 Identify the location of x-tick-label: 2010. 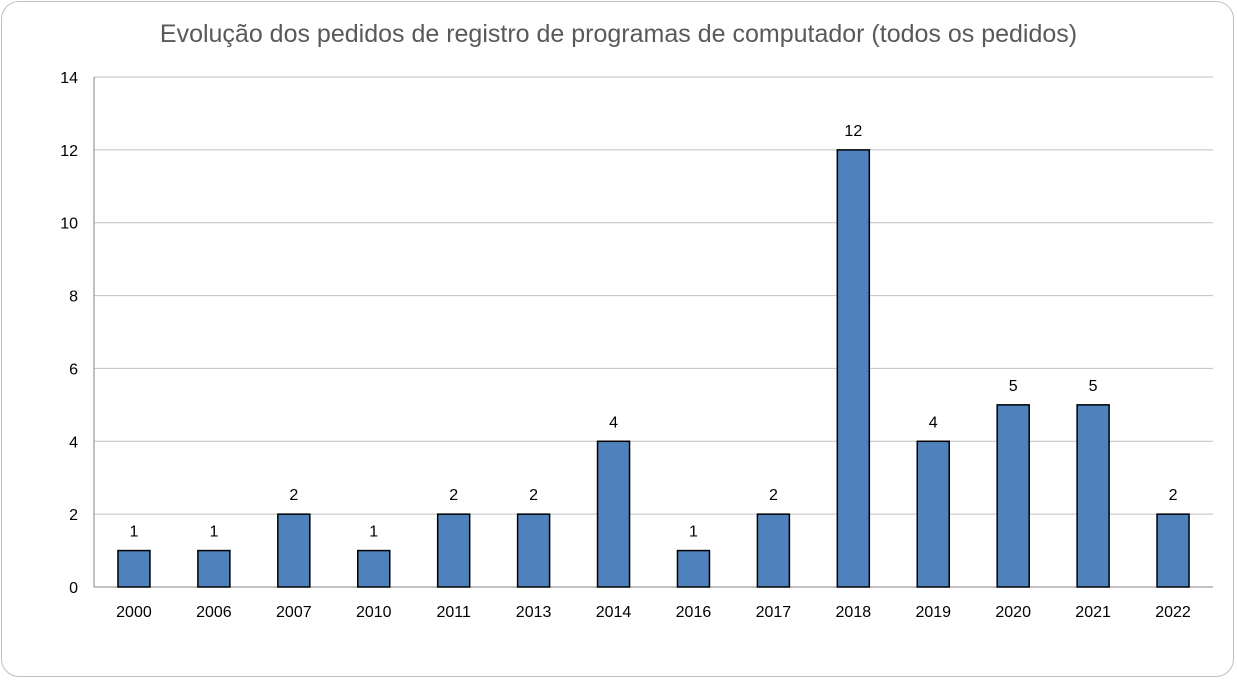
(374, 612).